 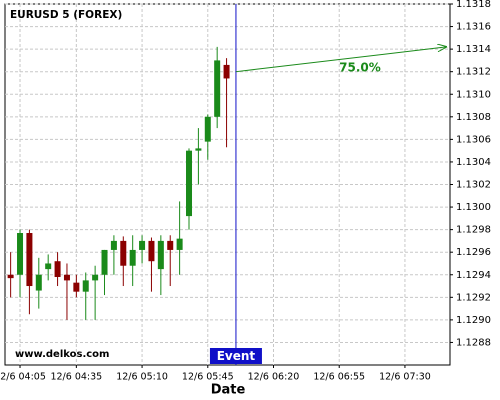 What do you see at coordinates (473, 139) in the screenshot?
I see `y-tick-label: 1.1306` at bounding box center [473, 139].